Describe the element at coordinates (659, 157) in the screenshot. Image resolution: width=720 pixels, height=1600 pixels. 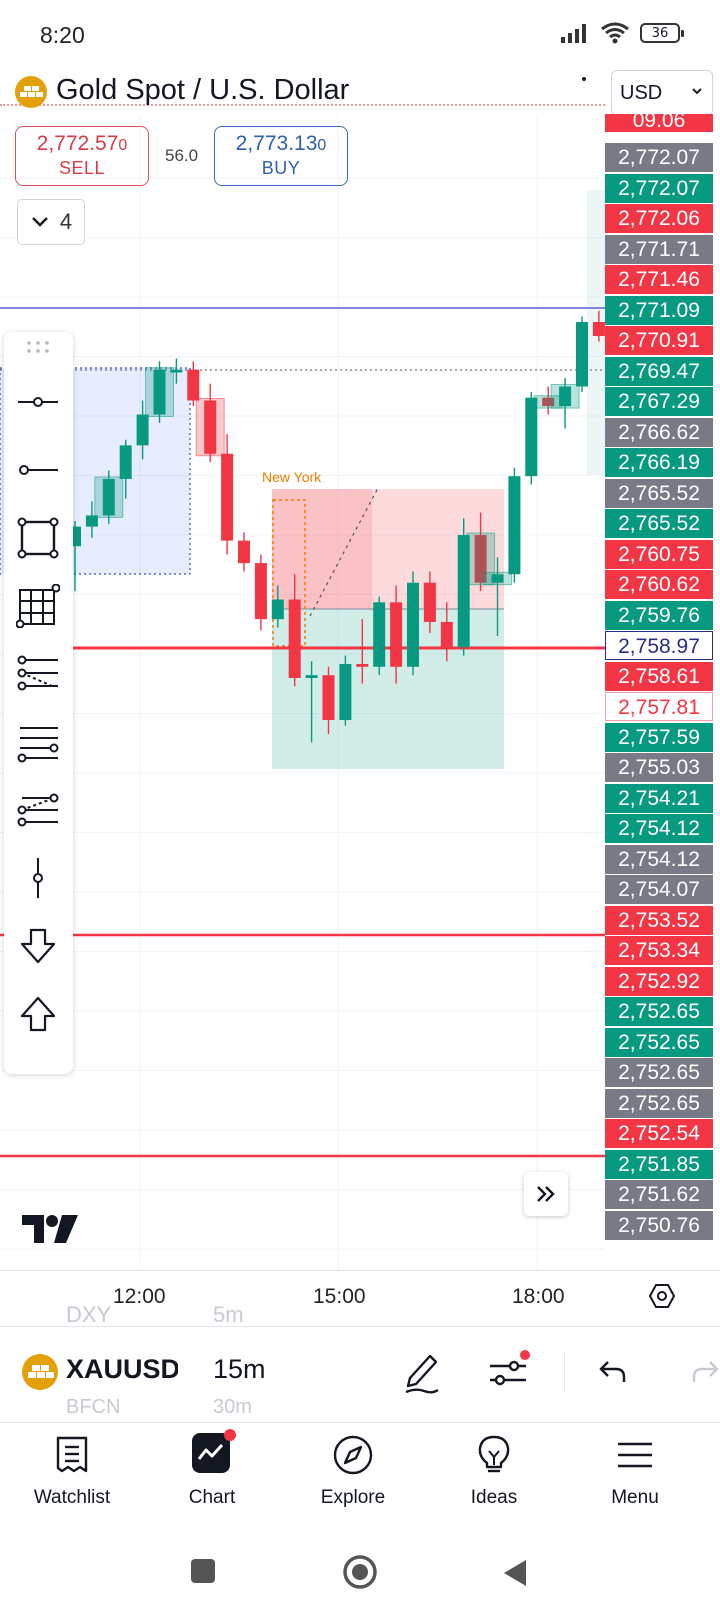
I see `price-scale-label: 2,772.07` at that location.